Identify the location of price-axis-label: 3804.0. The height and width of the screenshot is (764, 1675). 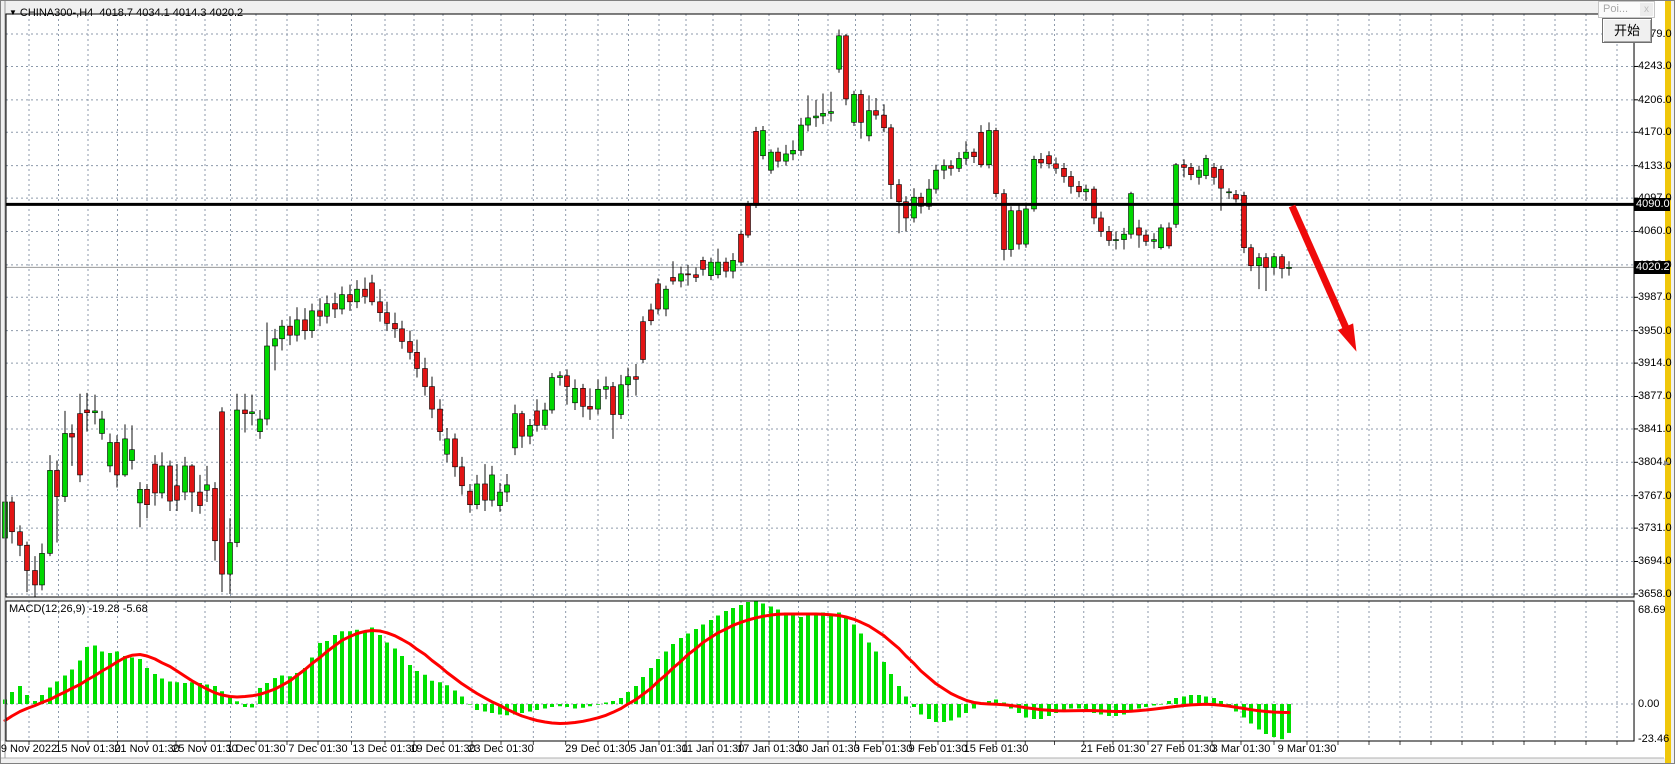
(1655, 462).